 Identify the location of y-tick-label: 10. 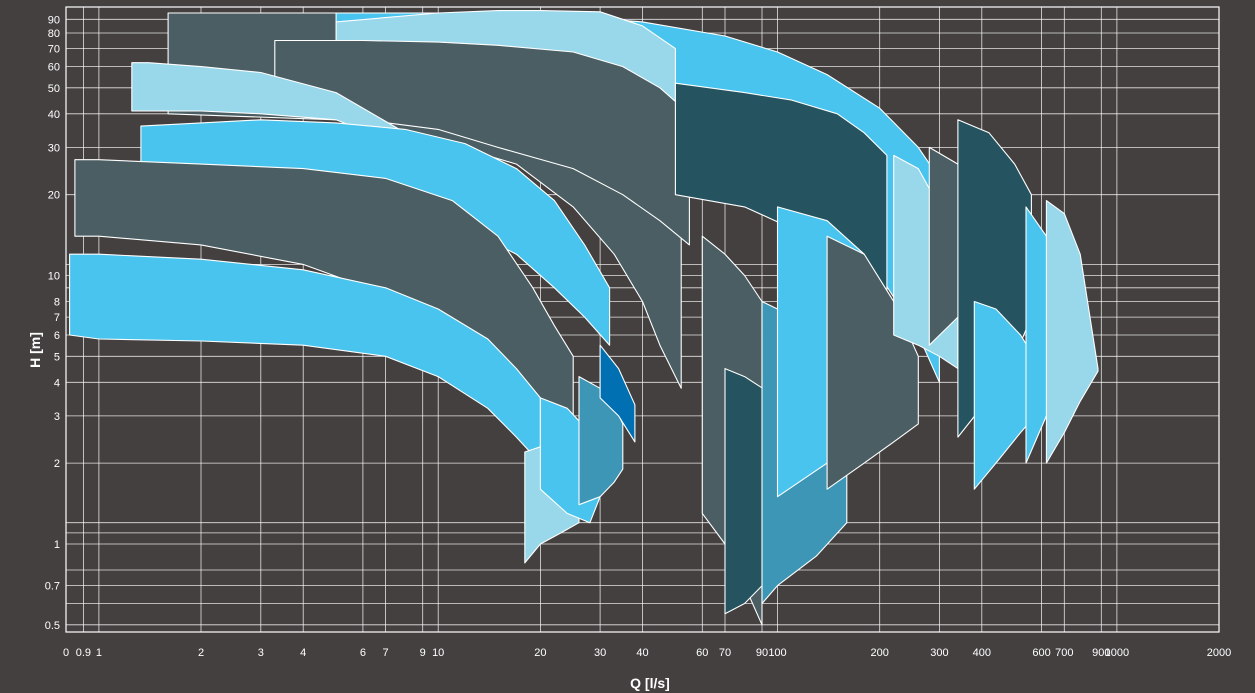
(54, 277).